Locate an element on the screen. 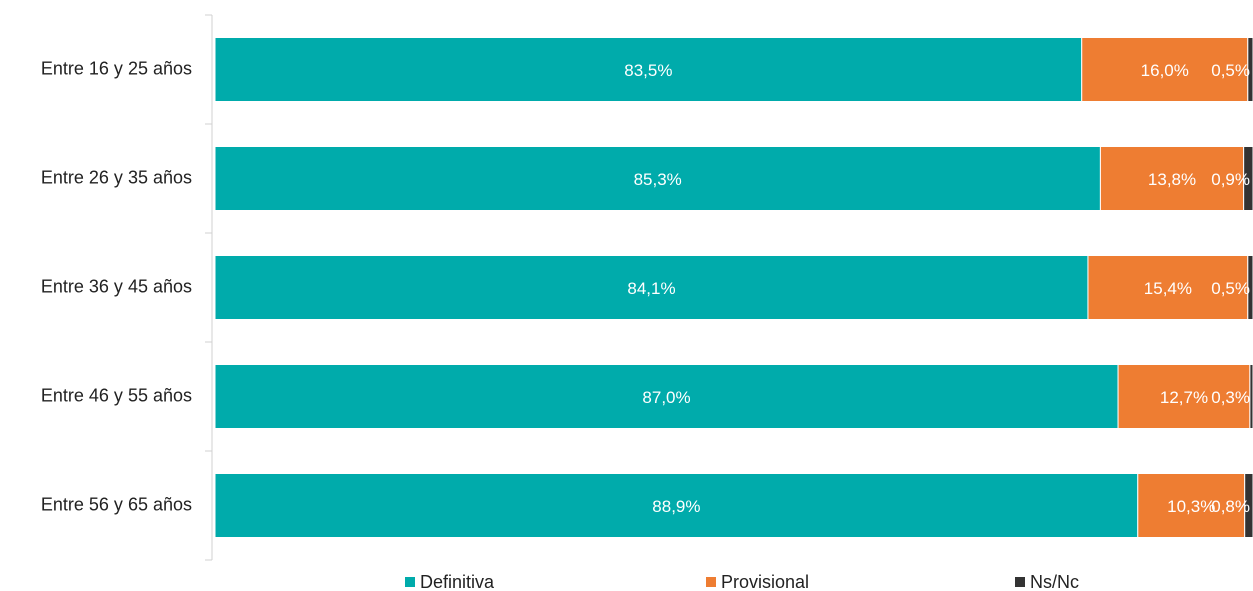 The image size is (1253, 591). y-tick-label: Entre 16 y 25 años is located at coordinates (116, 68).